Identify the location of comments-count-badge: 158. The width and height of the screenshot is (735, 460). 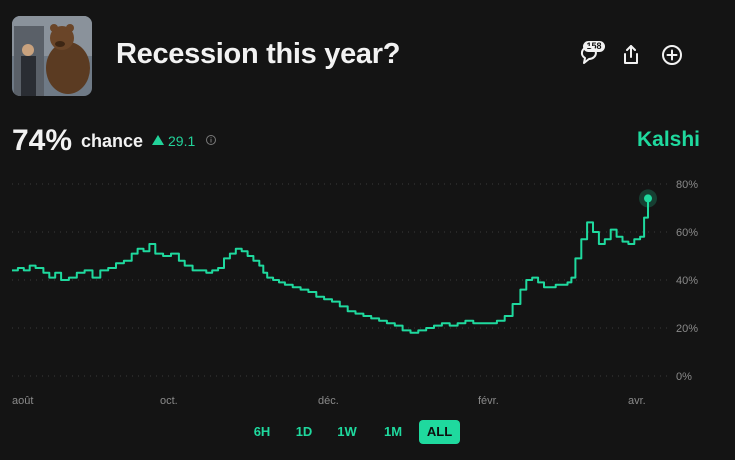
(594, 46).